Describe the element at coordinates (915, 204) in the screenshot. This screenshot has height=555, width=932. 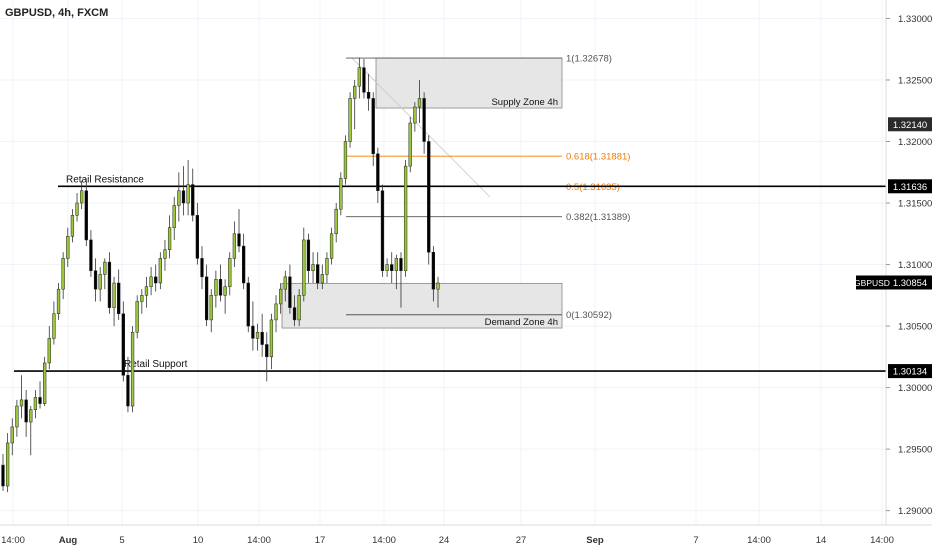
I see `price-tick-label: 1.31500` at that location.